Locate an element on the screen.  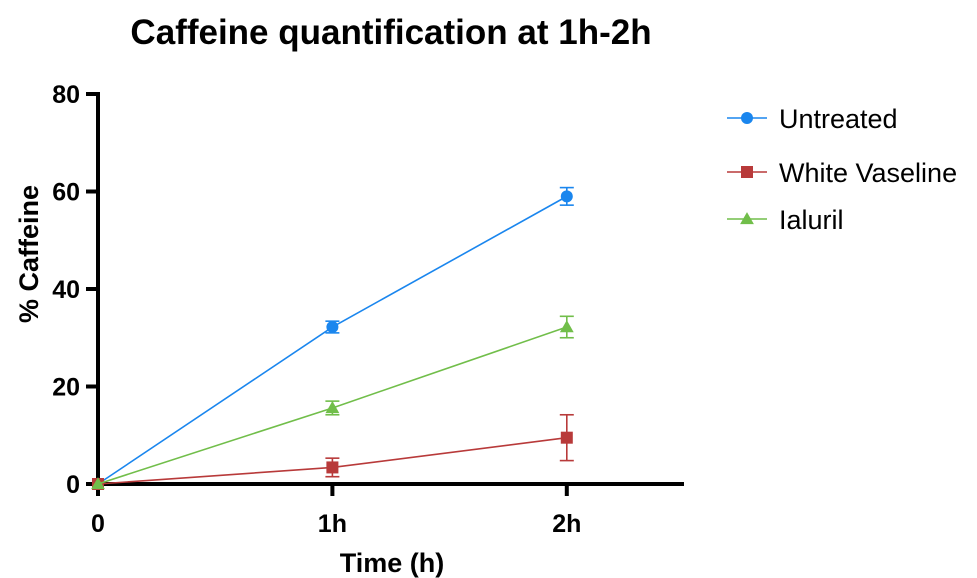
y-tick-label: 60 is located at coordinates (66, 193).